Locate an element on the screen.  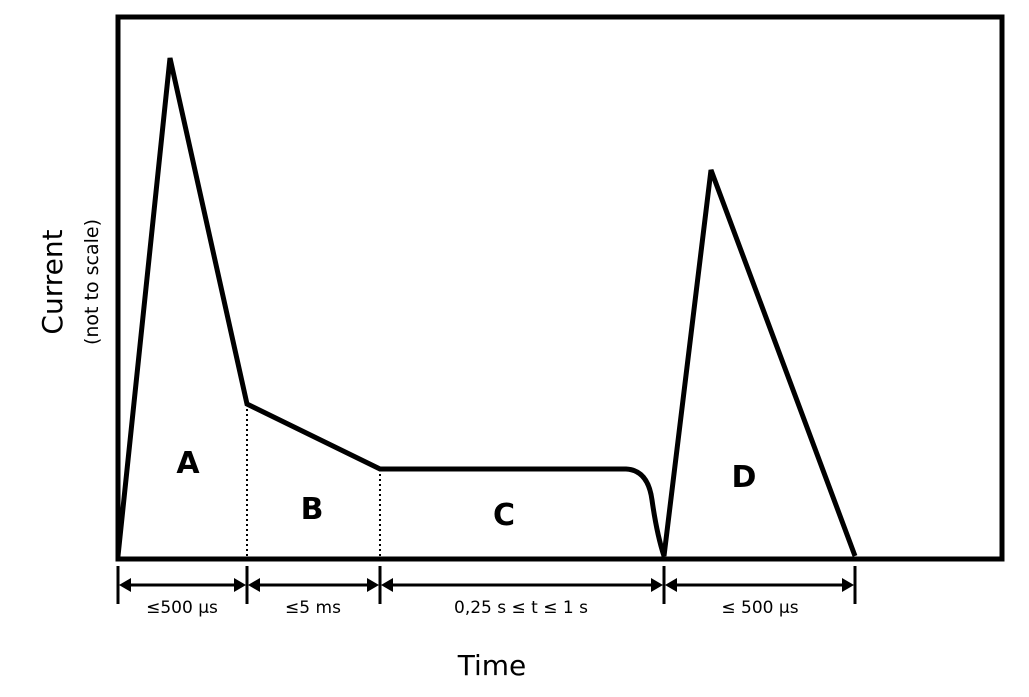
duration-label-a: ≤500 µs is located at coordinates (182, 608).